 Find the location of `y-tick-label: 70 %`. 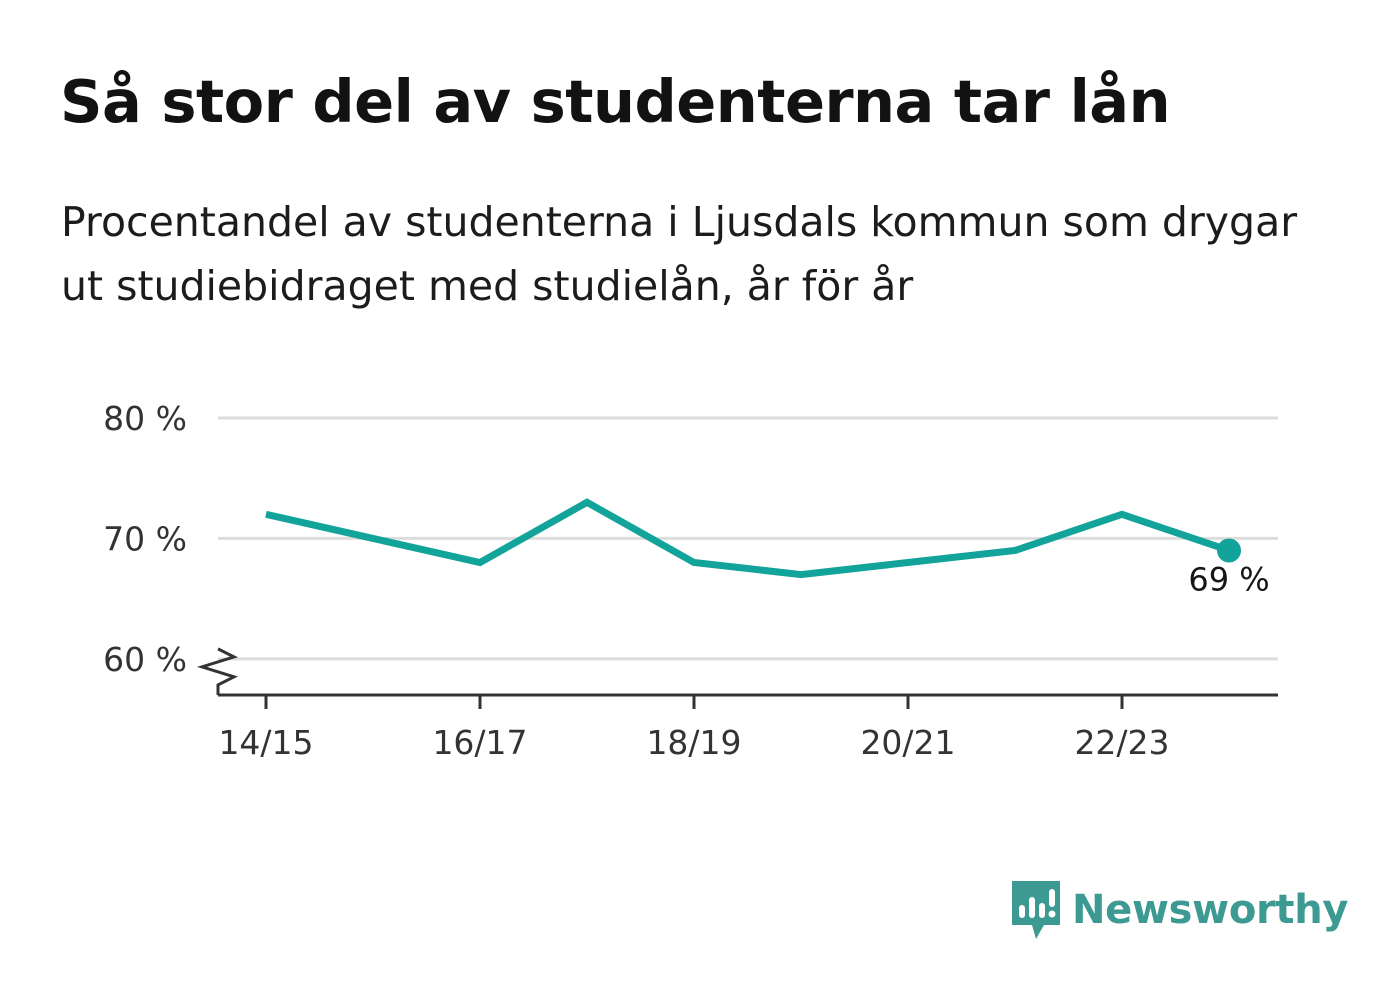

y-tick-label: 70 % is located at coordinates (145, 538).